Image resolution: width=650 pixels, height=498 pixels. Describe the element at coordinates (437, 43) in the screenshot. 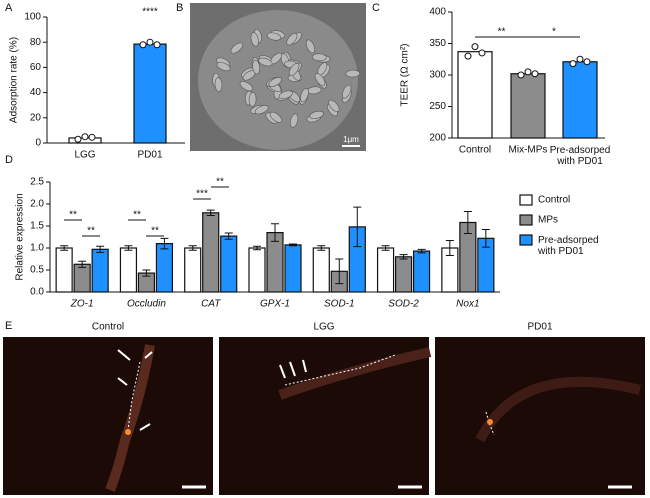

I see `y-tick-label: 350` at that location.